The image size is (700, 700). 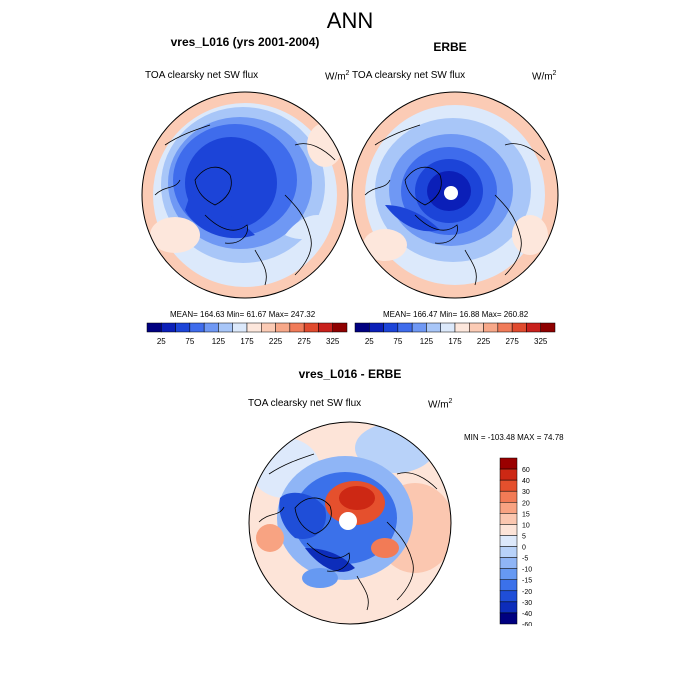 I want to click on panel3-stats: MIN = -103.48 MAX = 74.78, so click(x=514, y=437).